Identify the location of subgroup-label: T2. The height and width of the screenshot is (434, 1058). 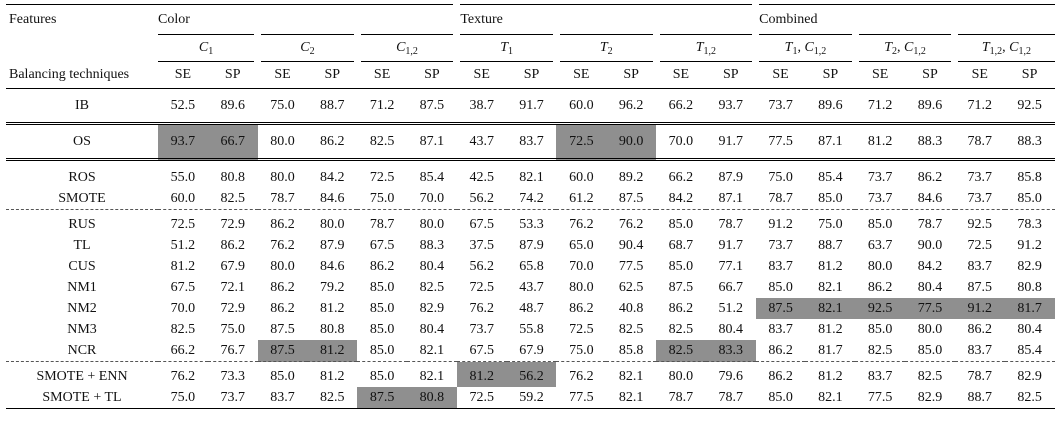
(606, 48).